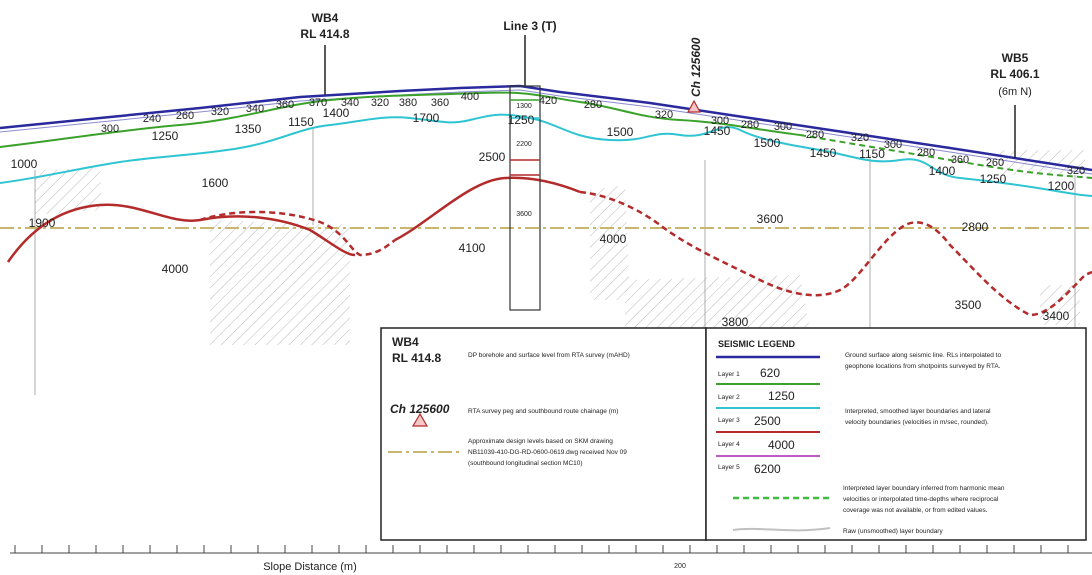 Image resolution: width=1092 pixels, height=575 pixels. Describe the element at coordinates (896, 434) in the screenshot. I see `seismic-legend-frame` at that location.